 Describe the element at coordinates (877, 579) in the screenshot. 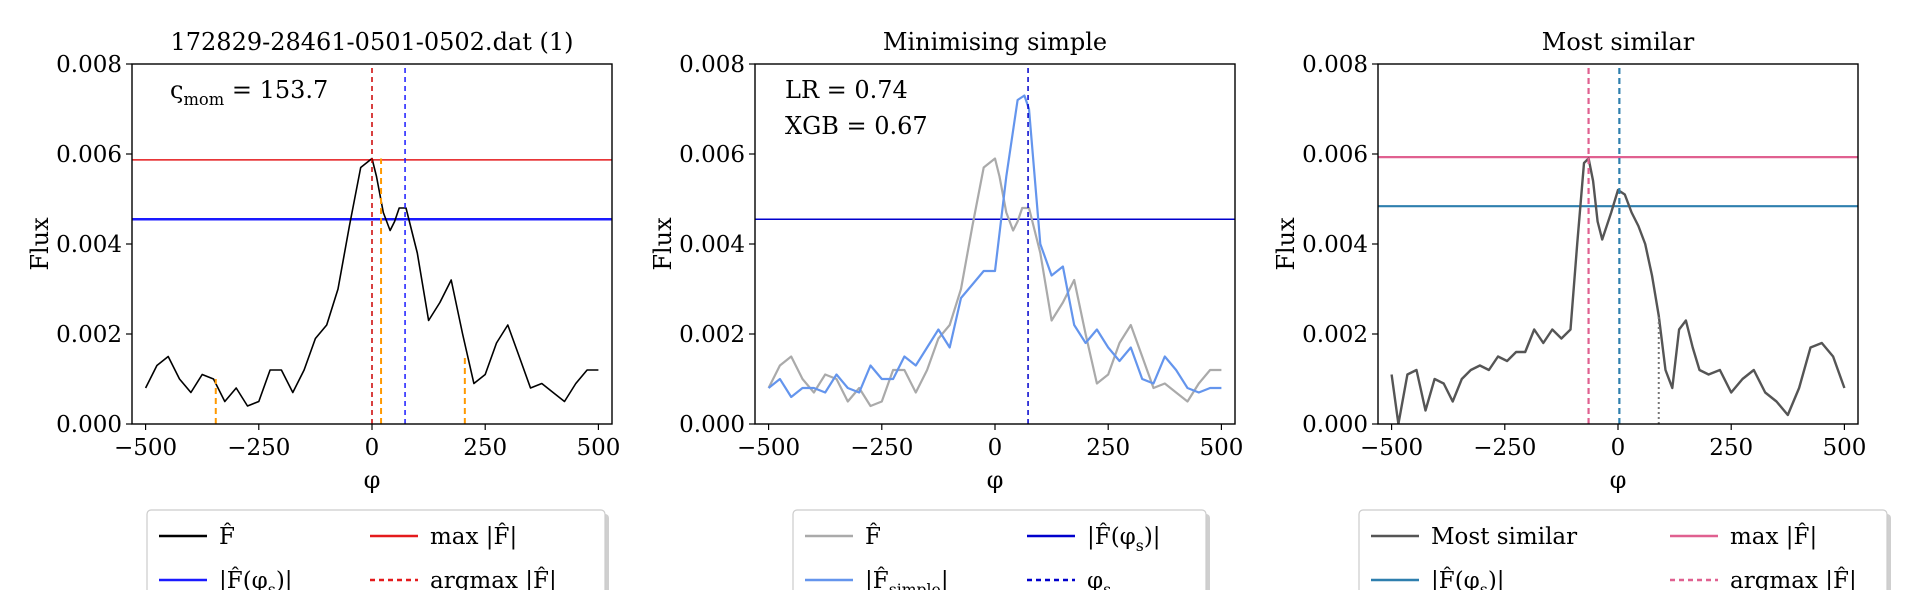

I see `legend-label-main: |F̂` at that location.